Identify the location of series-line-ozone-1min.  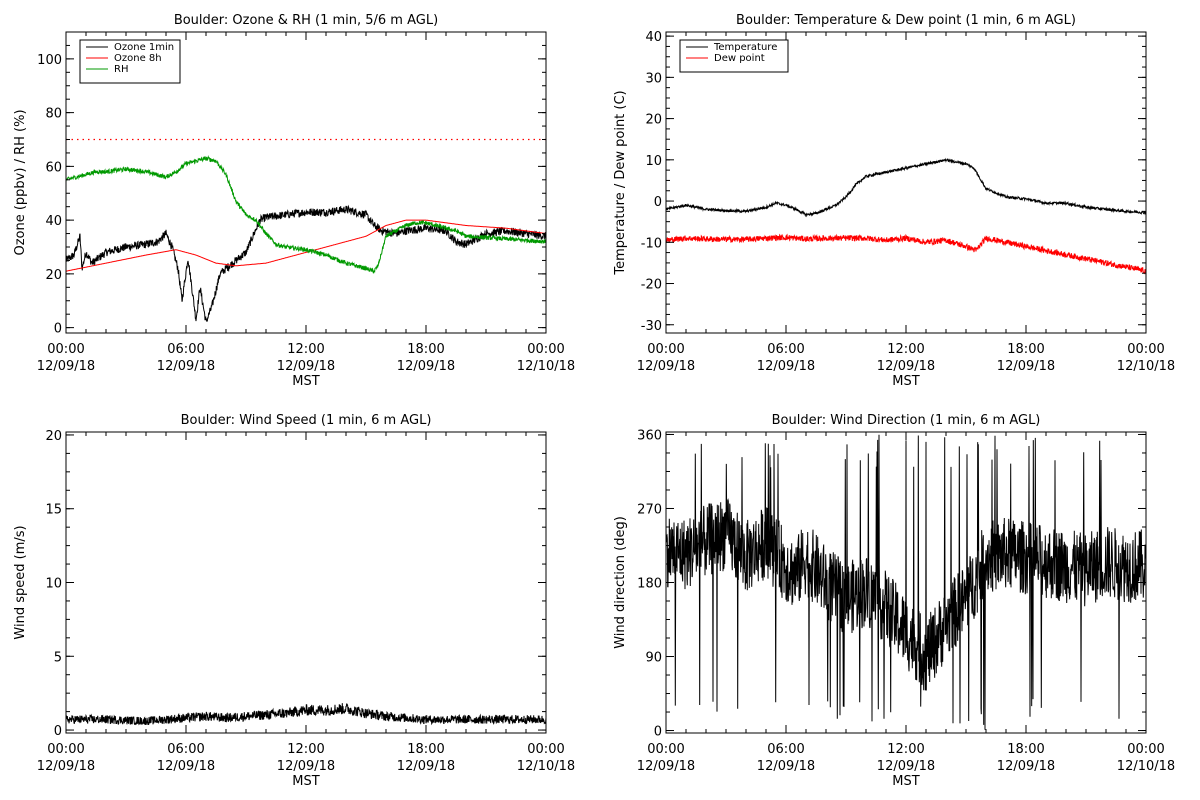
(306, 263).